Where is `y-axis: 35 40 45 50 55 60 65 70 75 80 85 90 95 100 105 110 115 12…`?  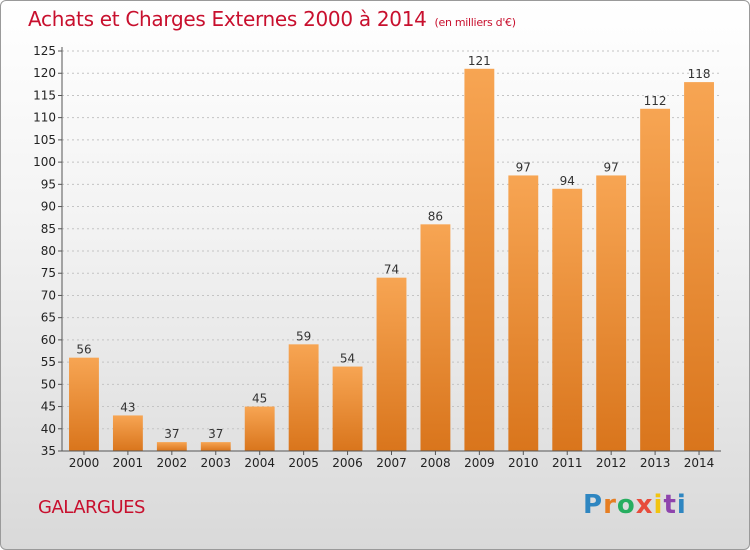 y-axis: 35 40 45 50 55 60 65 70 75 80 85 90 95 100 105 110 115 12… is located at coordinates (48, 251).